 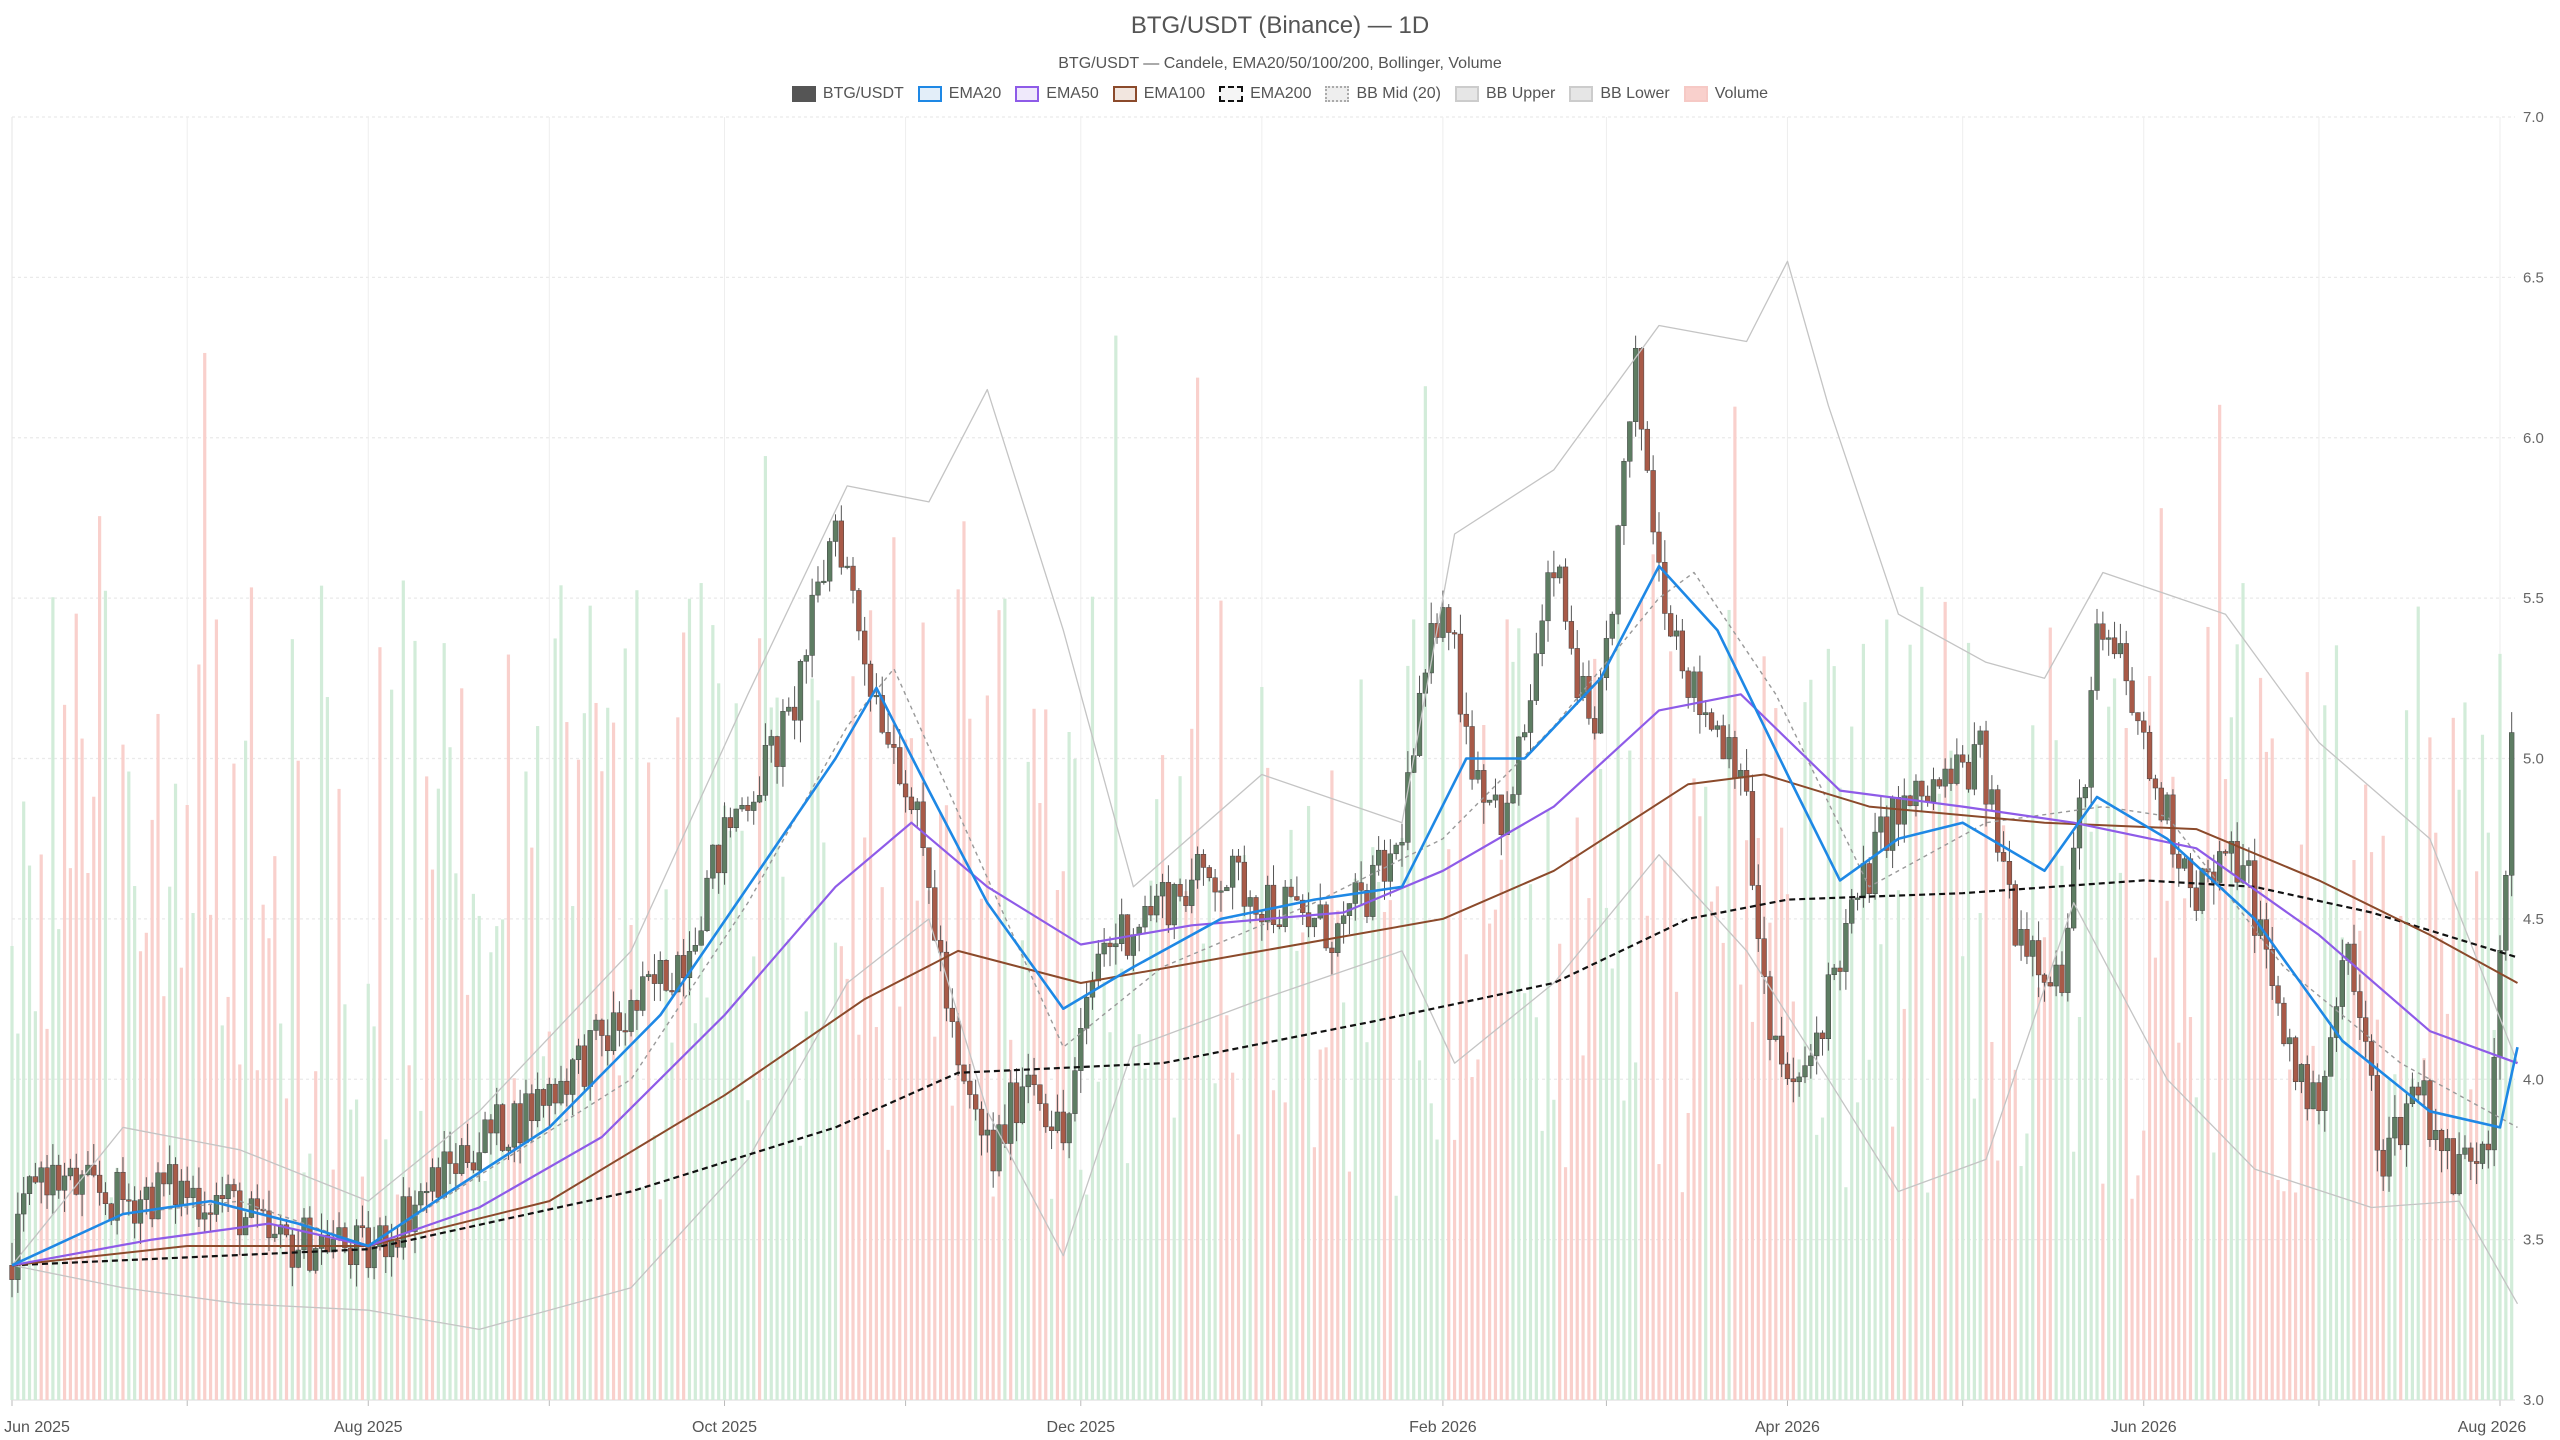 What do you see at coordinates (1383, 94) in the screenshot?
I see `legend-item: BB Mid (20)` at bounding box center [1383, 94].